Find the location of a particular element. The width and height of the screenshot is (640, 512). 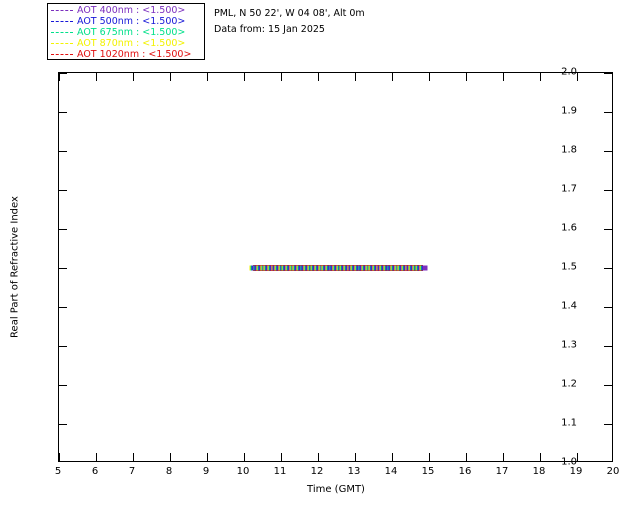

x-tick-label: 16 is located at coordinates (465, 471).